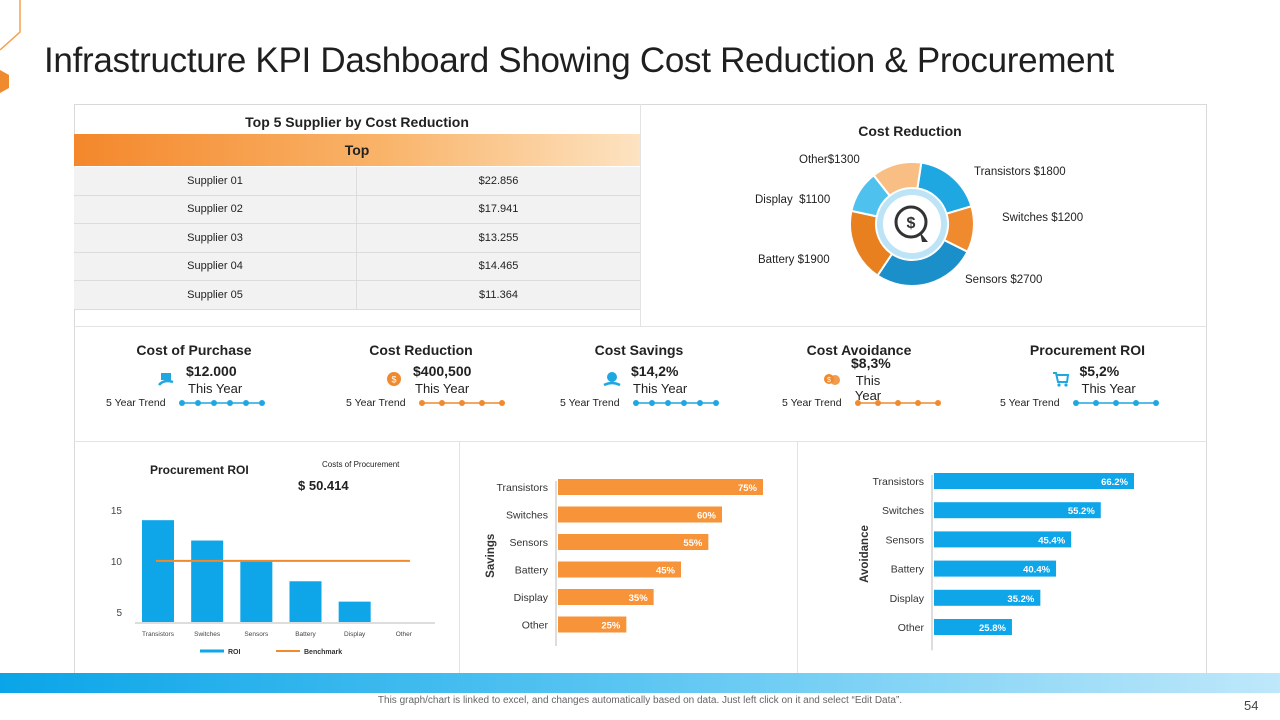  Describe the element at coordinates (404, 634) in the screenshot. I see `roi-xtick: Other` at that location.